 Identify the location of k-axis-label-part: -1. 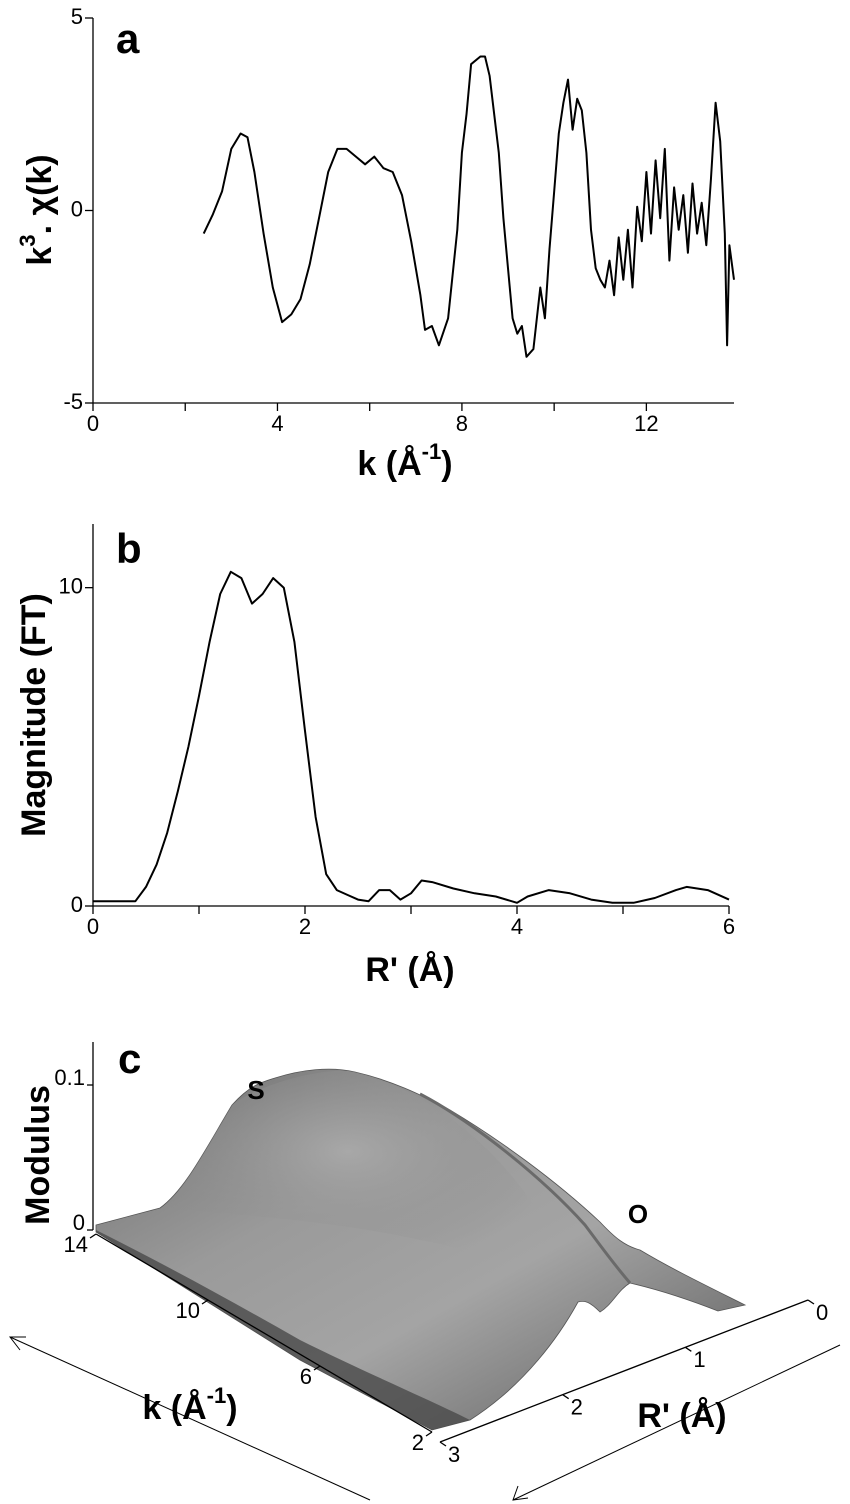
(217, 1395).